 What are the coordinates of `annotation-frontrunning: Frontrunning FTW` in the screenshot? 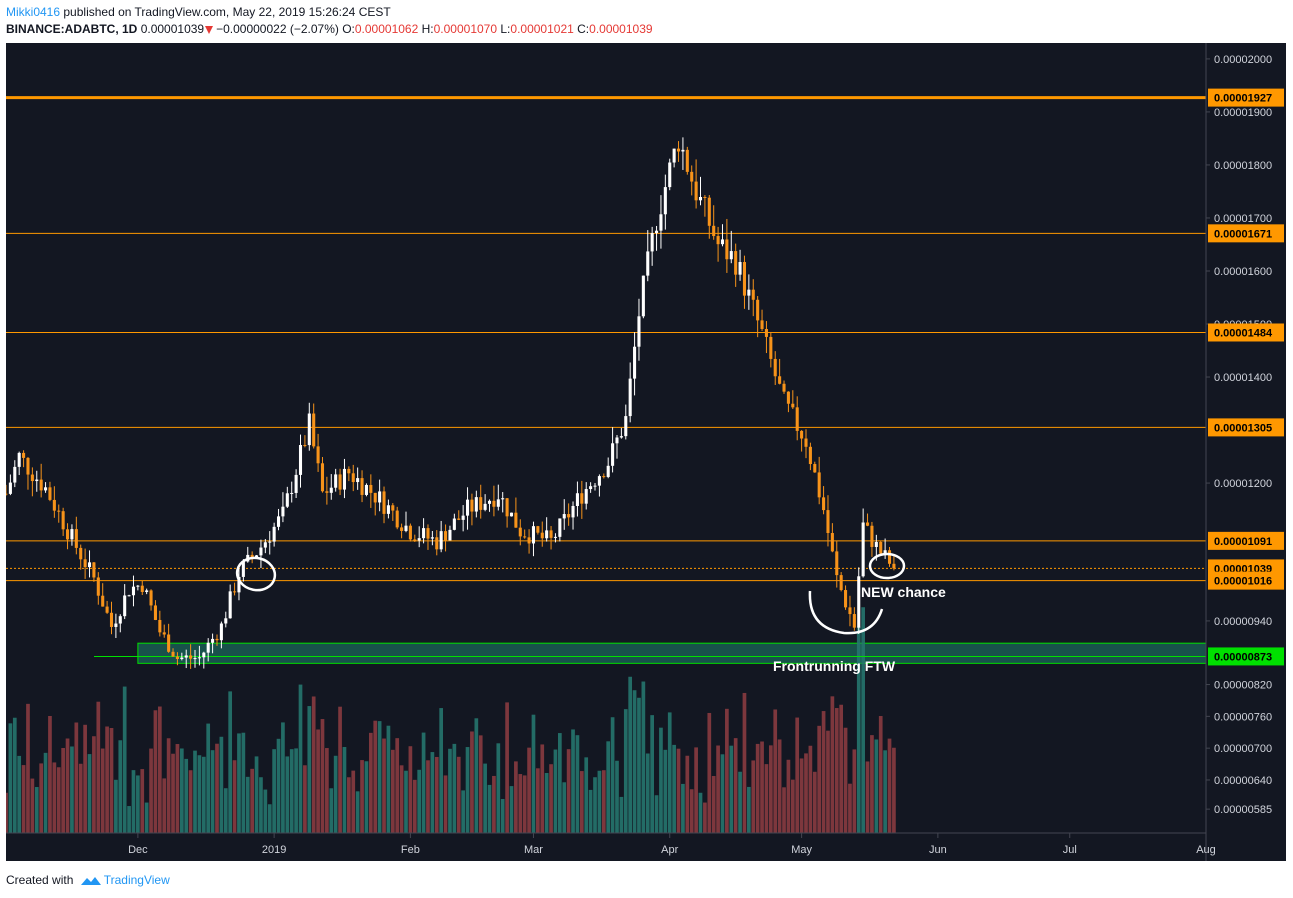 It's located at (834, 666).